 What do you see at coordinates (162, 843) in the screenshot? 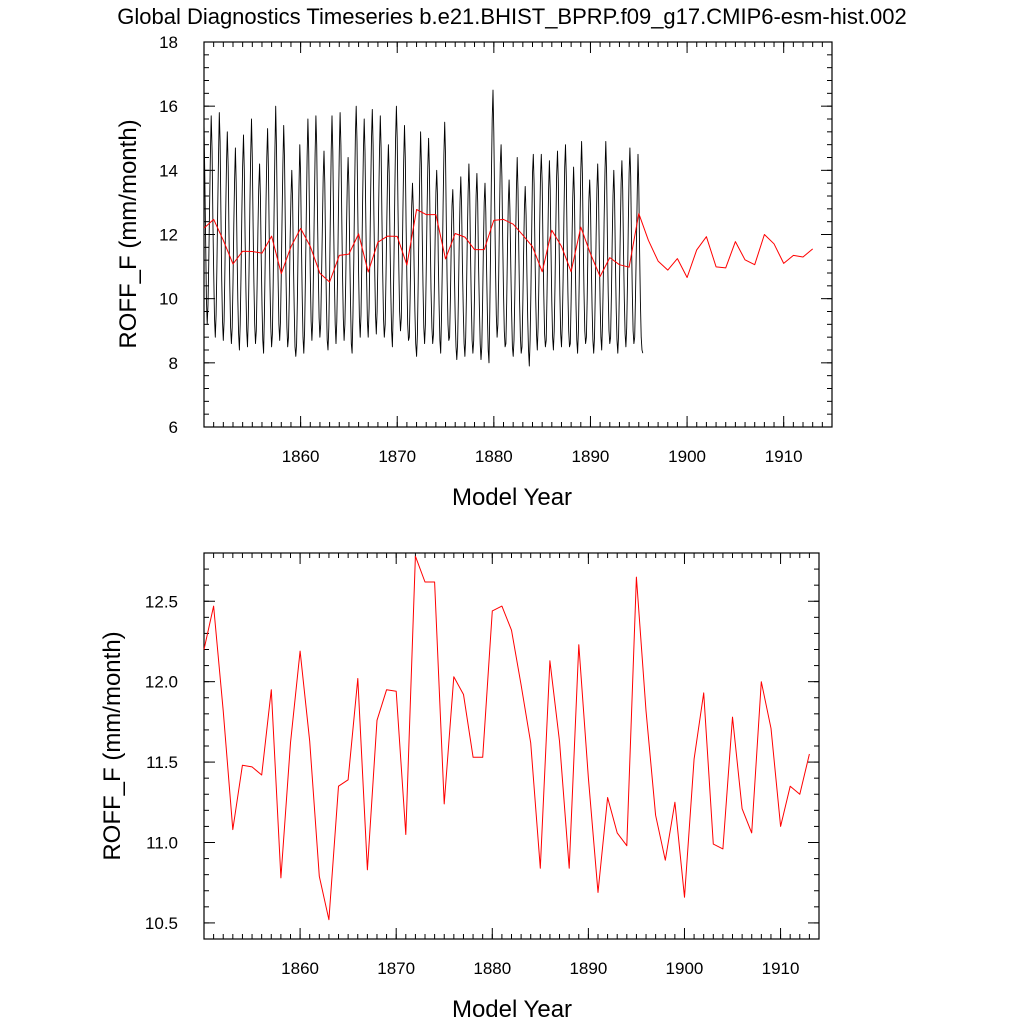
I see `y-tick-label: 11.0` at bounding box center [162, 843].